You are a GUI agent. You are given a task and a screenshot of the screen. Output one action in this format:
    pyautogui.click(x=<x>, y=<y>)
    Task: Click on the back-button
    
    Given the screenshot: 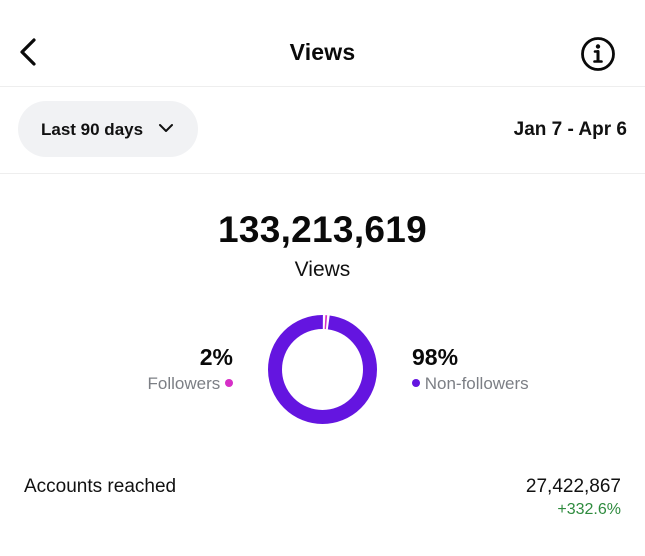 What is the action you would take?
    pyautogui.click(x=30, y=52)
    